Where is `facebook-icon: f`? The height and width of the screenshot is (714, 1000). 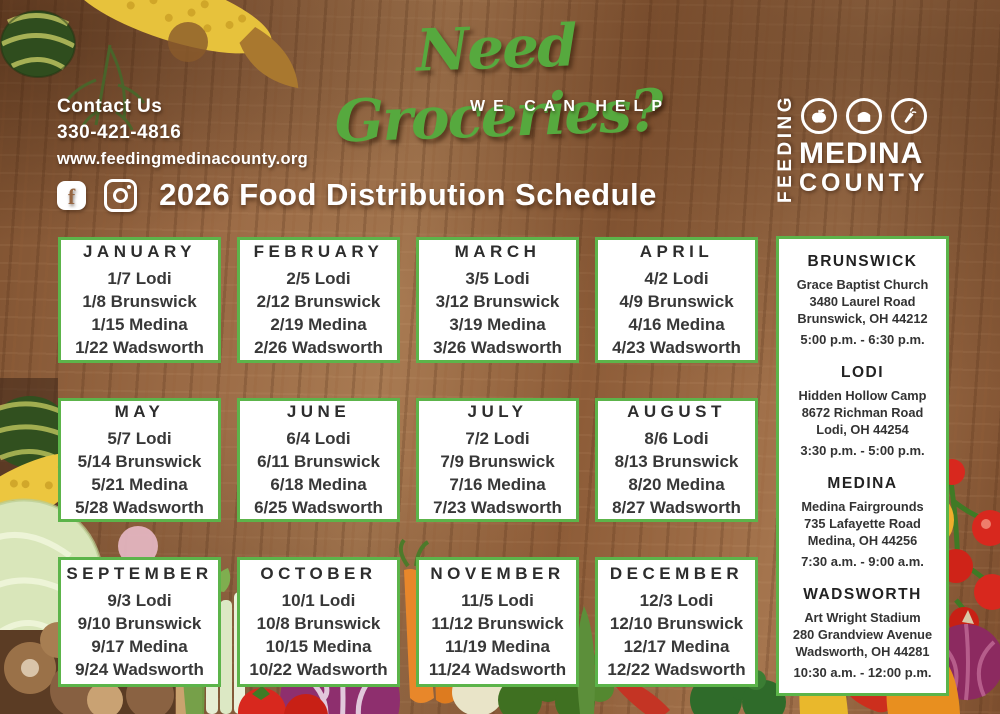 facebook-icon: f is located at coordinates (71, 195).